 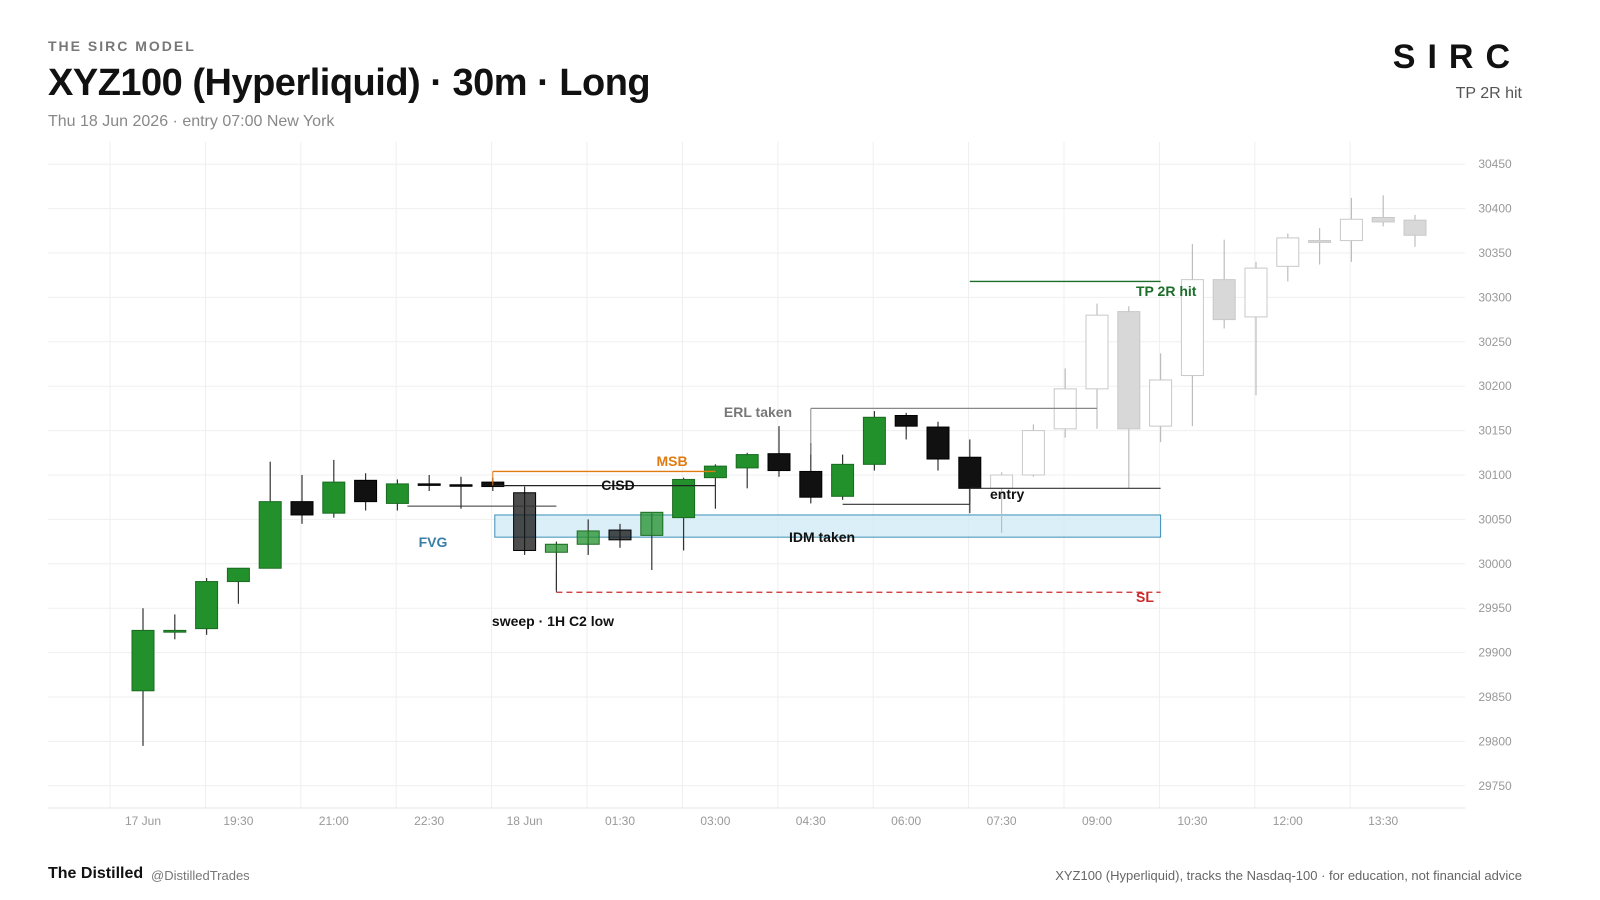 What do you see at coordinates (200, 875) in the screenshot?
I see `footer-handle: @DistilledTrades` at bounding box center [200, 875].